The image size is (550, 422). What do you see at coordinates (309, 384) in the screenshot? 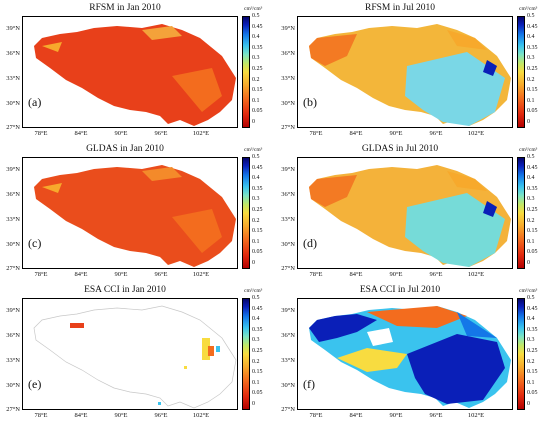
I see `panel-label: (f)` at bounding box center [309, 384].